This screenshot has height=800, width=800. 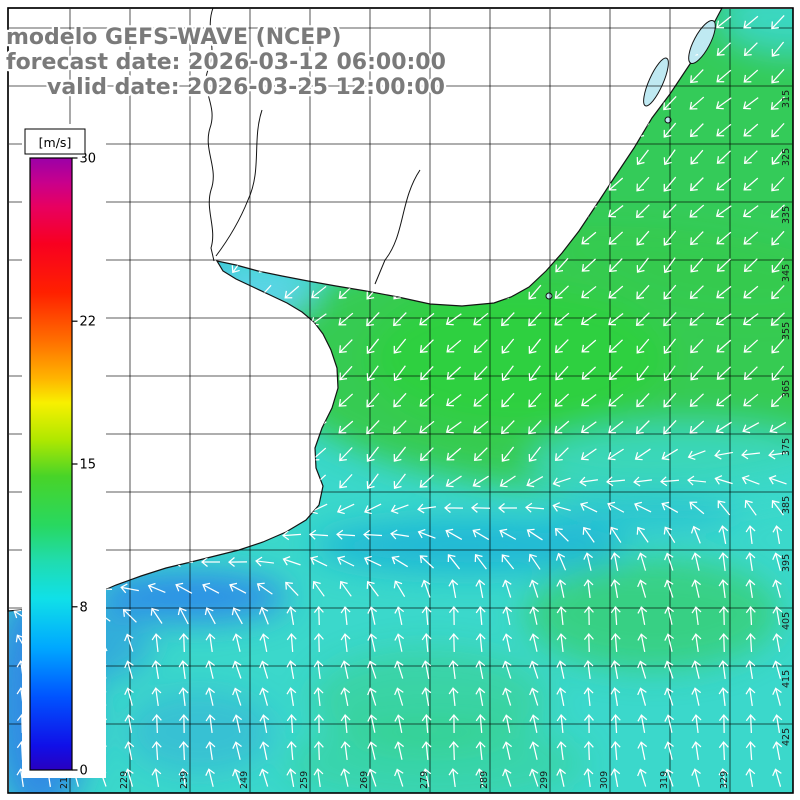 What do you see at coordinates (246, 87) in the screenshot?
I see `valid-date: valid date: 2026-03-25 12:00:00` at bounding box center [246, 87].